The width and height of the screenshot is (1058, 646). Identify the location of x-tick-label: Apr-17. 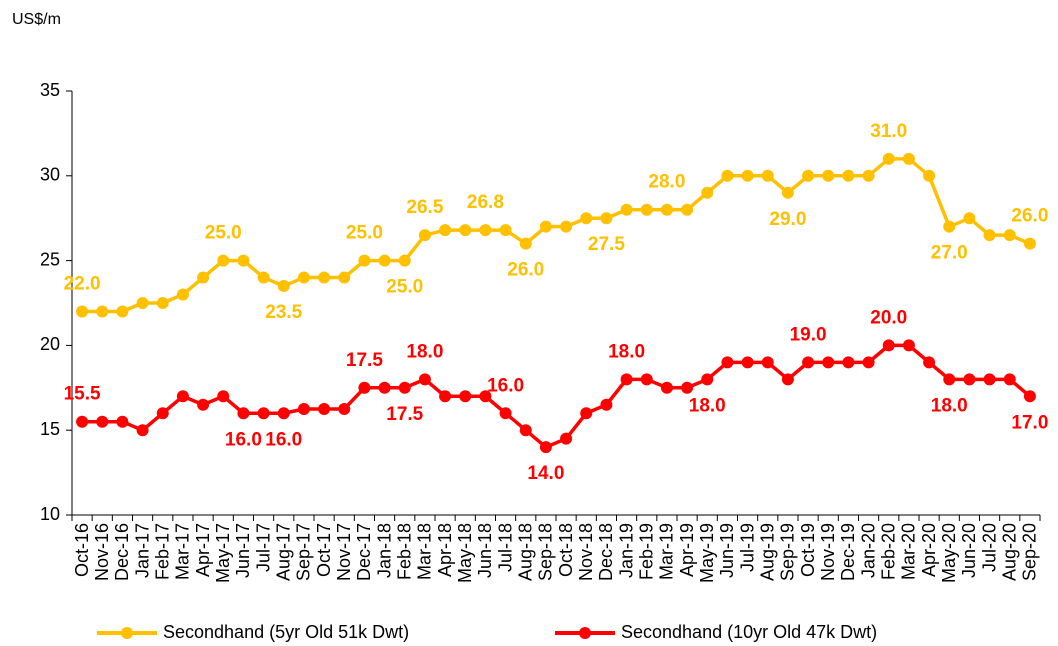
(203, 550).